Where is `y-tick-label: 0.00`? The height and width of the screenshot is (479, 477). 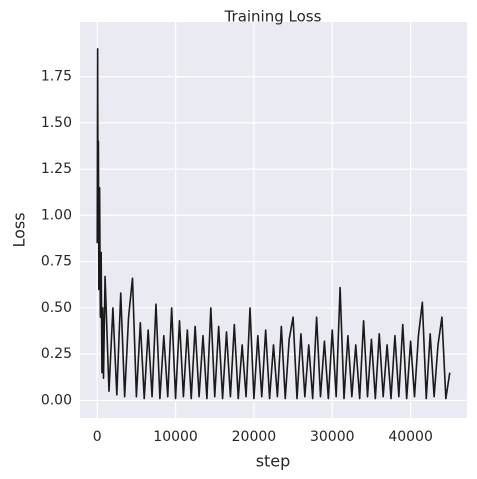 y-tick-label: 0.00 is located at coordinates (56, 400).